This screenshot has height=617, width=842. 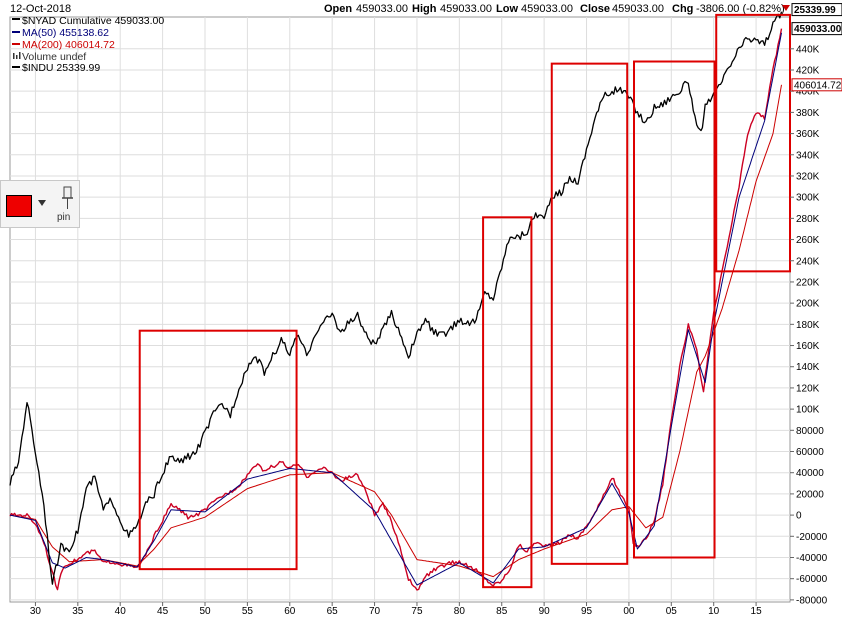 I want to click on x-tick-label: 85, so click(x=502, y=611).